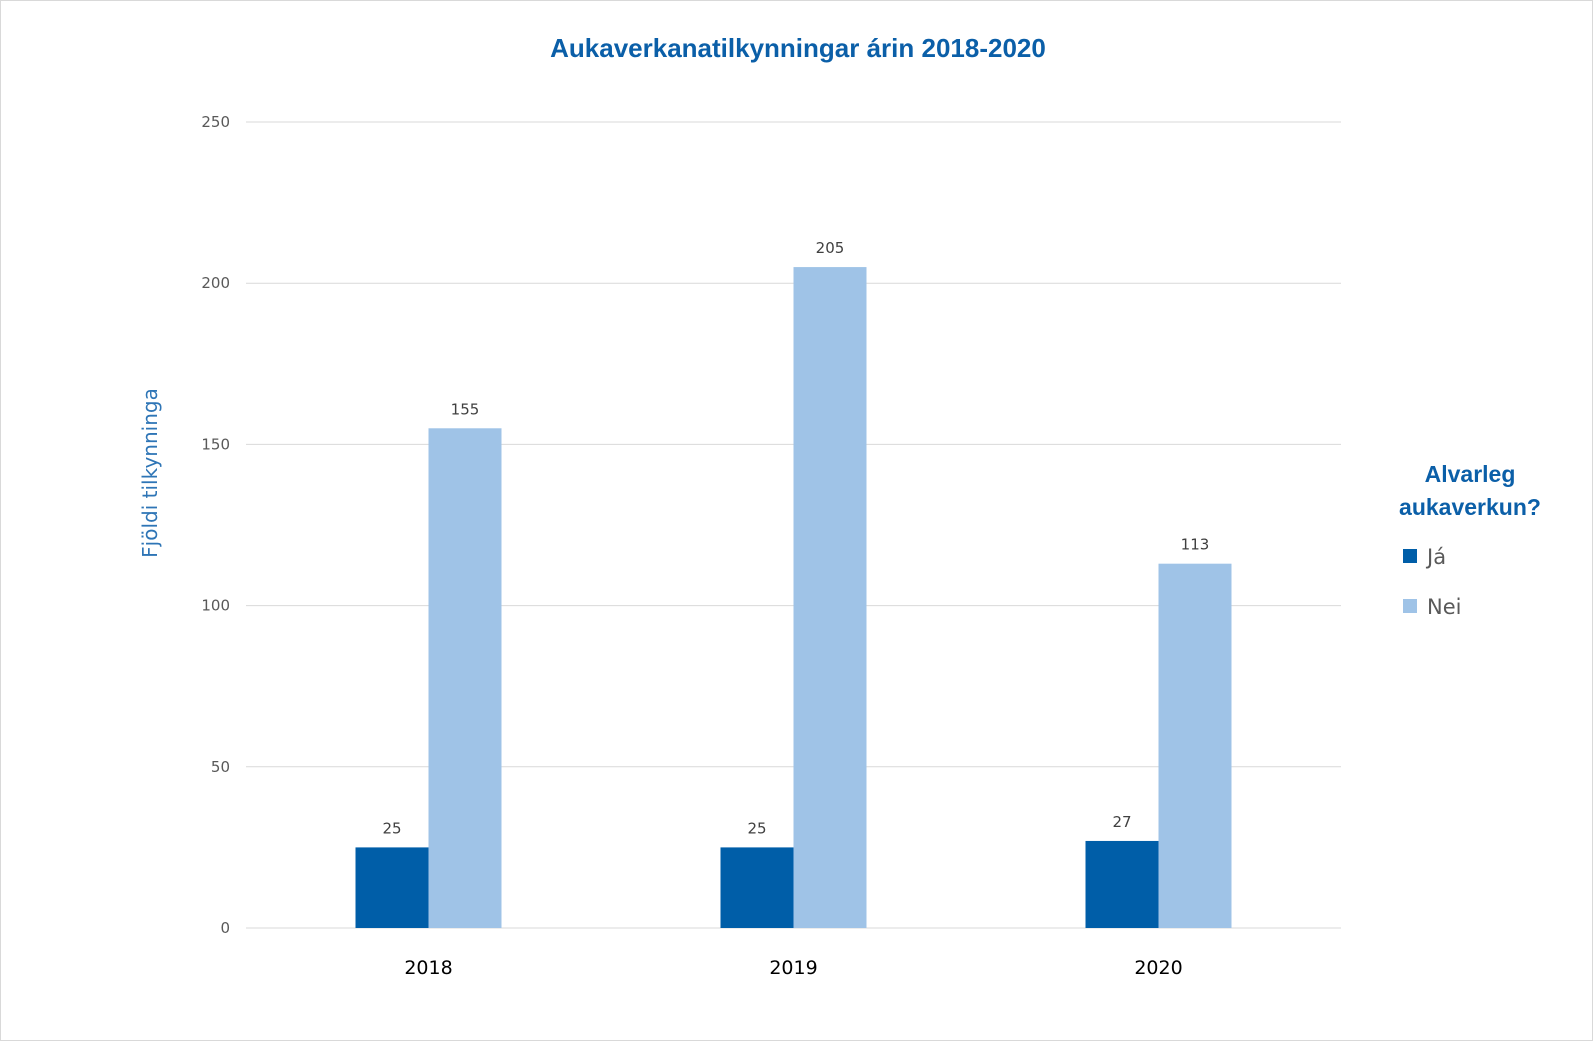 The image size is (1593, 1042). What do you see at coordinates (215, 444) in the screenshot?
I see `y-tick-label-150: 150` at bounding box center [215, 444].